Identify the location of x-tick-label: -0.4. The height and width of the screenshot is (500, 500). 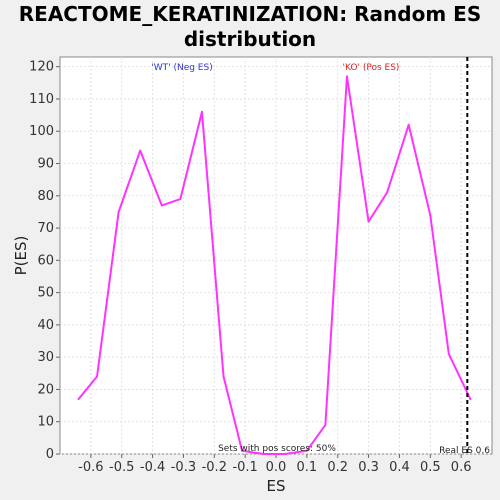
(152, 467).